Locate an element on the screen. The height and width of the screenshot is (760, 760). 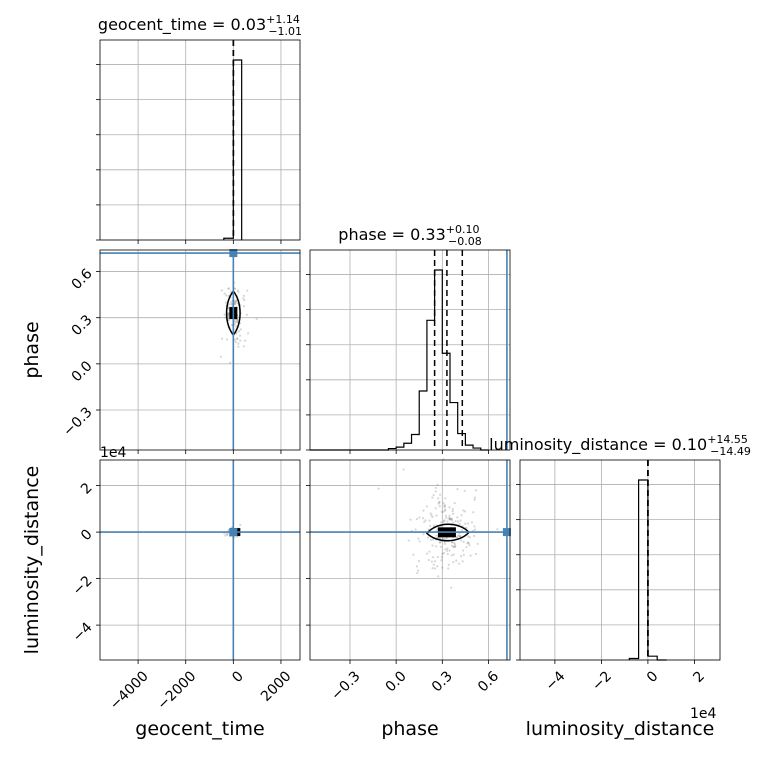
panel-luminosity_distance-vs-phase: −0.3 0.0 0.3 0.6 is located at coordinates (408, 581).